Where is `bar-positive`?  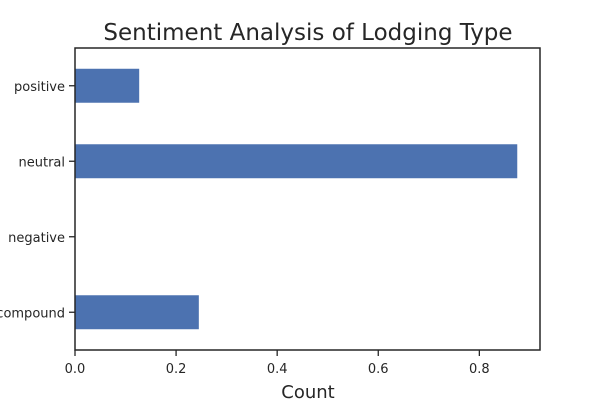
bar-positive is located at coordinates (107, 85).